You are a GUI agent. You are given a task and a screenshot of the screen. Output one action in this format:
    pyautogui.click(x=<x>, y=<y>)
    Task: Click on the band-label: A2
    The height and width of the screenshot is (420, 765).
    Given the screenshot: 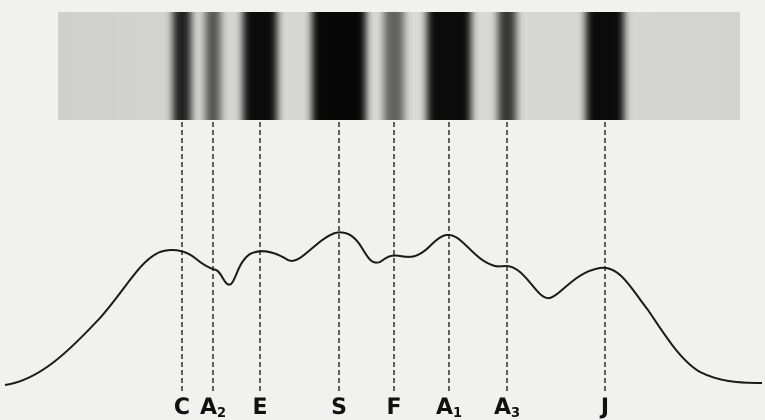 What is the action you would take?
    pyautogui.click(x=213, y=407)
    